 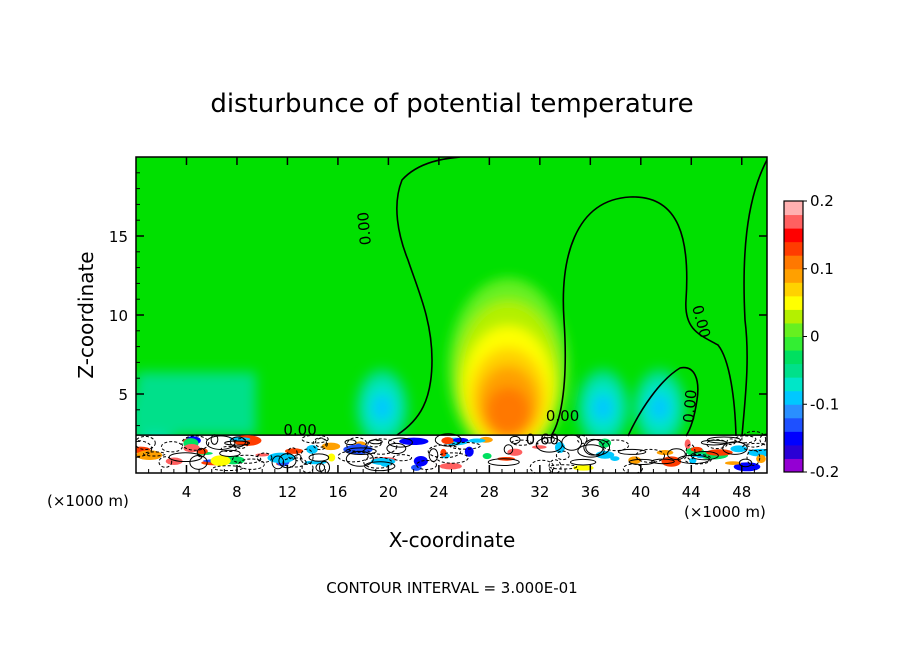 I want to click on x-tick-label-28: 28, so click(x=489, y=492).